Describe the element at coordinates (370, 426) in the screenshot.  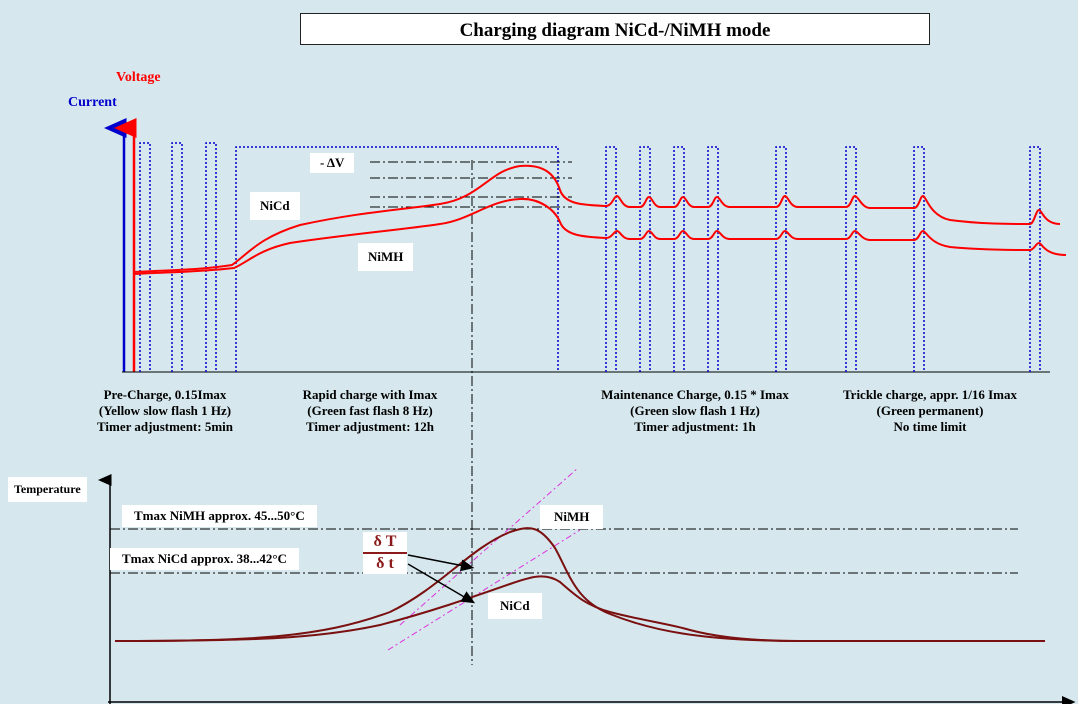
I see `phase-rapid-line3: Timer adjustment: 12h` at that location.